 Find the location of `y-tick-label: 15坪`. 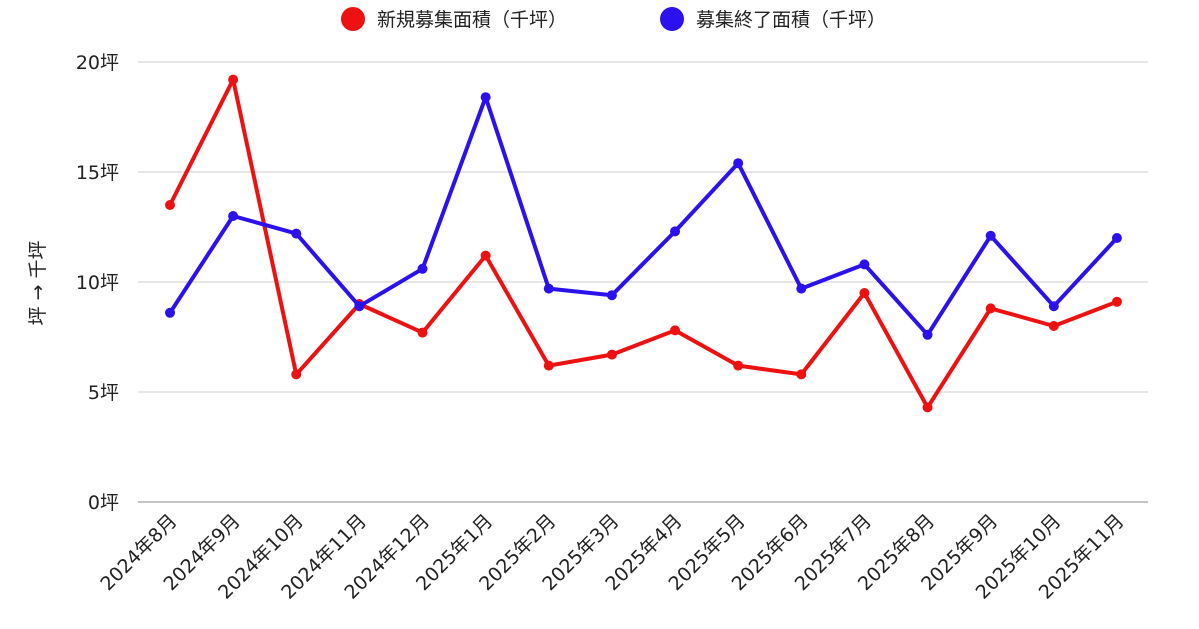

y-tick-label: 15坪 is located at coordinates (97, 173).